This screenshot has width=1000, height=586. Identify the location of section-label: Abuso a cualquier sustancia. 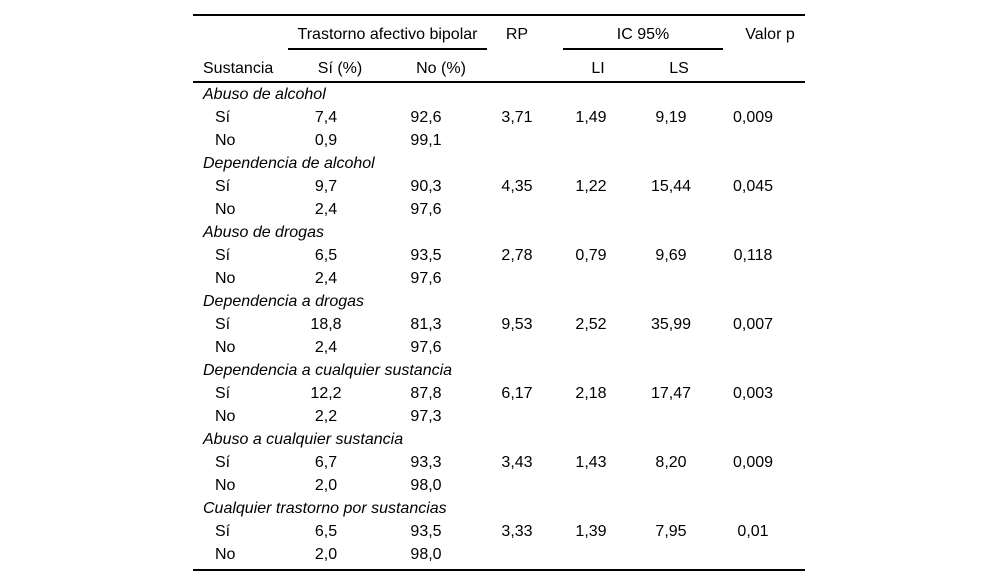
(303, 439).